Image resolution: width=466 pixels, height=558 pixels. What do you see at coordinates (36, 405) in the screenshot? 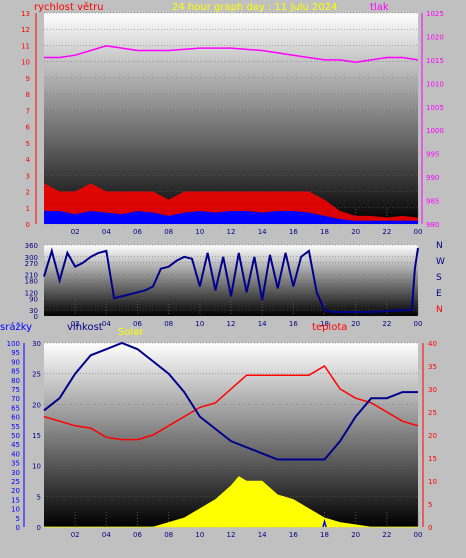
I see `humidity-tick-label: 20` at bounding box center [36, 405].